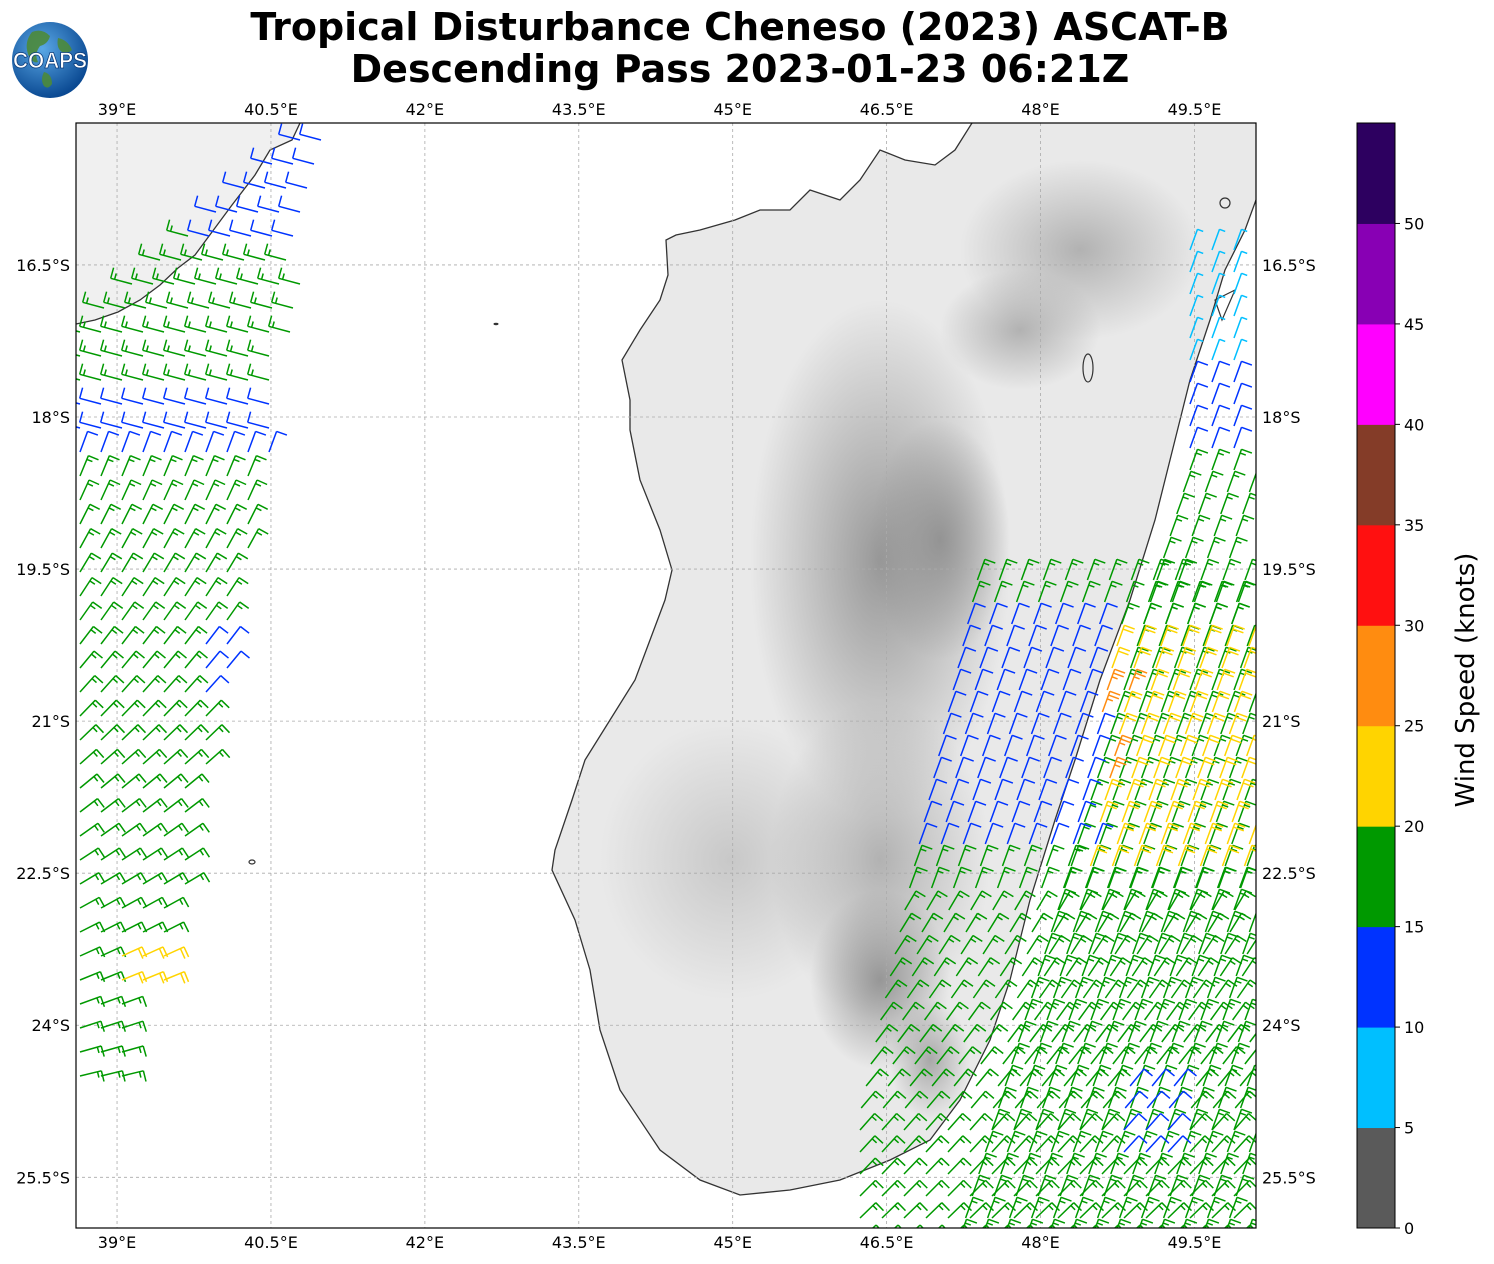  What do you see at coordinates (579, 109) in the screenshot?
I see `lon-tick-label: 43.5°E` at bounding box center [579, 109].